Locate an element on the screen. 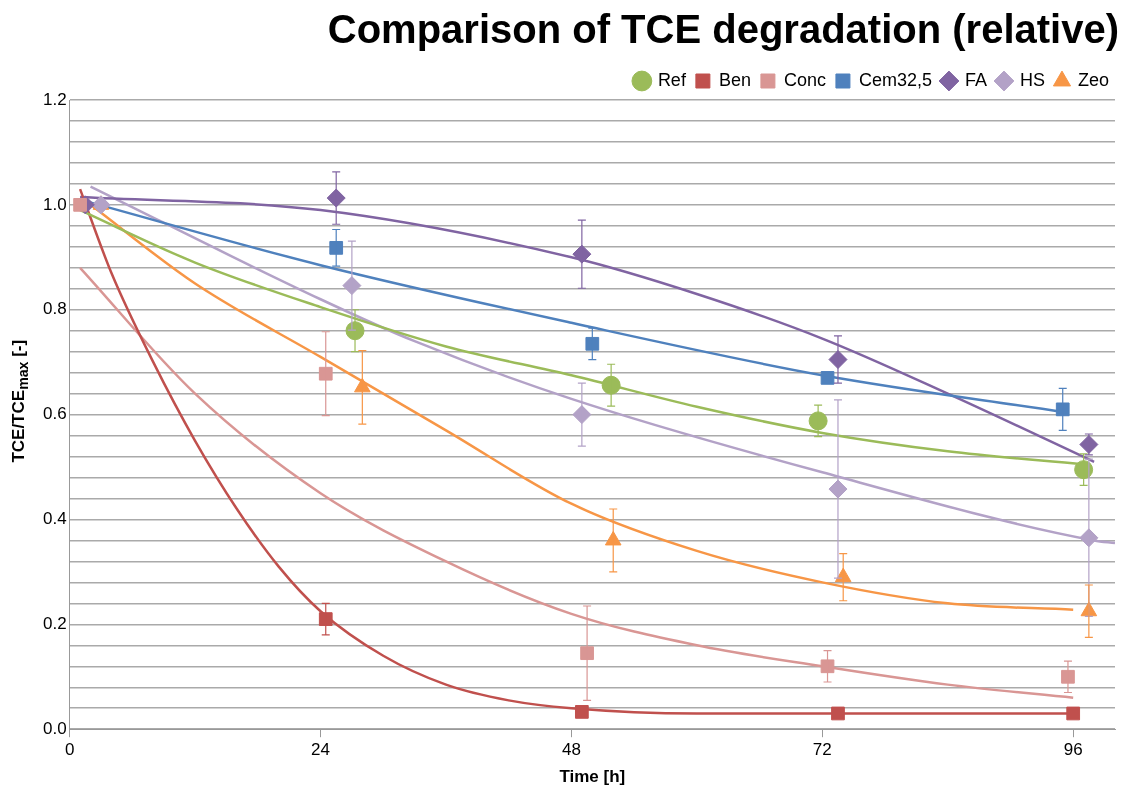 This screenshot has width=1130, height=792. y-tick-label: 0.4 is located at coordinates (54, 519).